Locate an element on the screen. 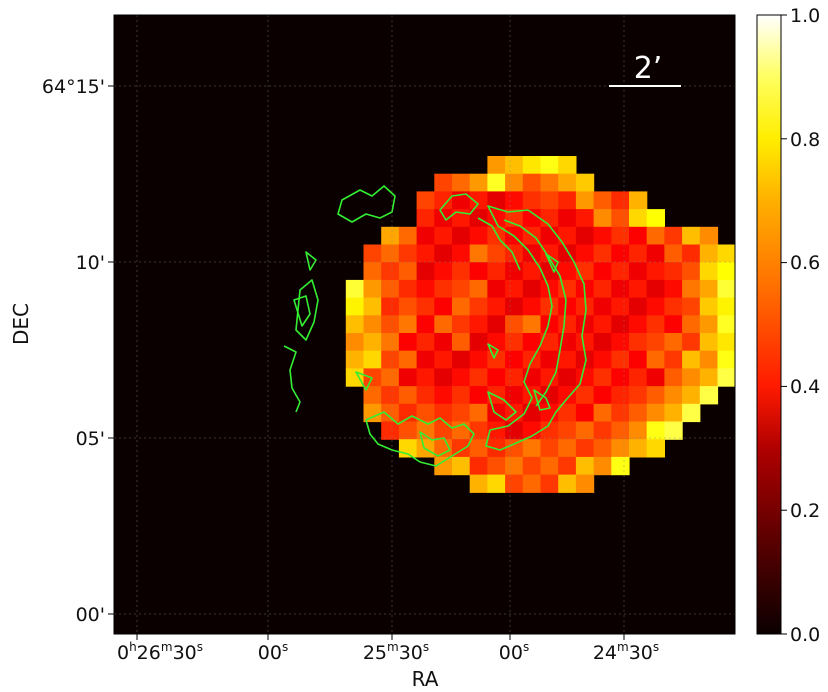  scale-bar-label: 2’ is located at coordinates (648, 68).